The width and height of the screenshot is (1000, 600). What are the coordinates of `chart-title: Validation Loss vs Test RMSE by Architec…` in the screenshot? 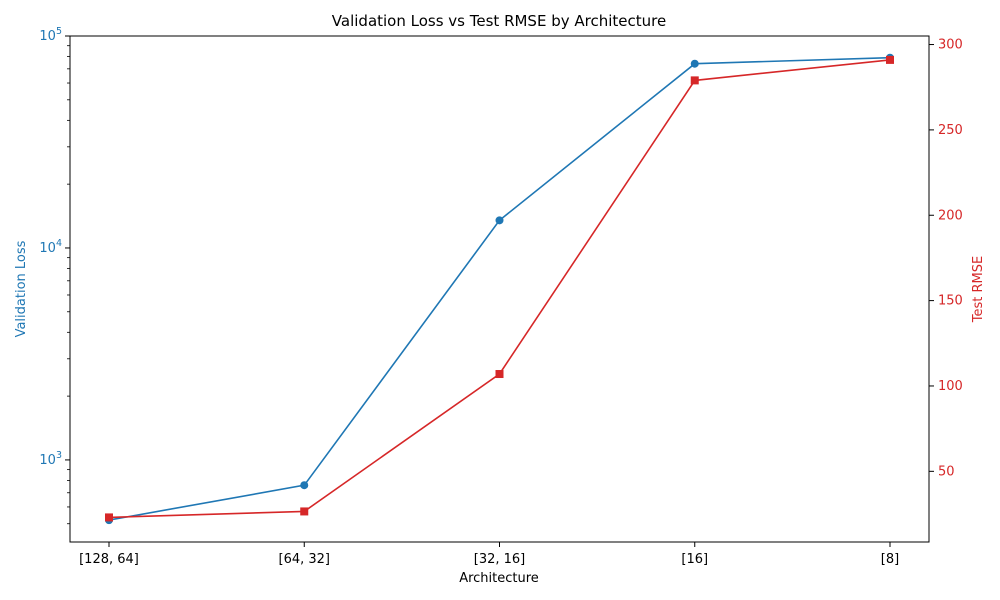 It's located at (499, 21).